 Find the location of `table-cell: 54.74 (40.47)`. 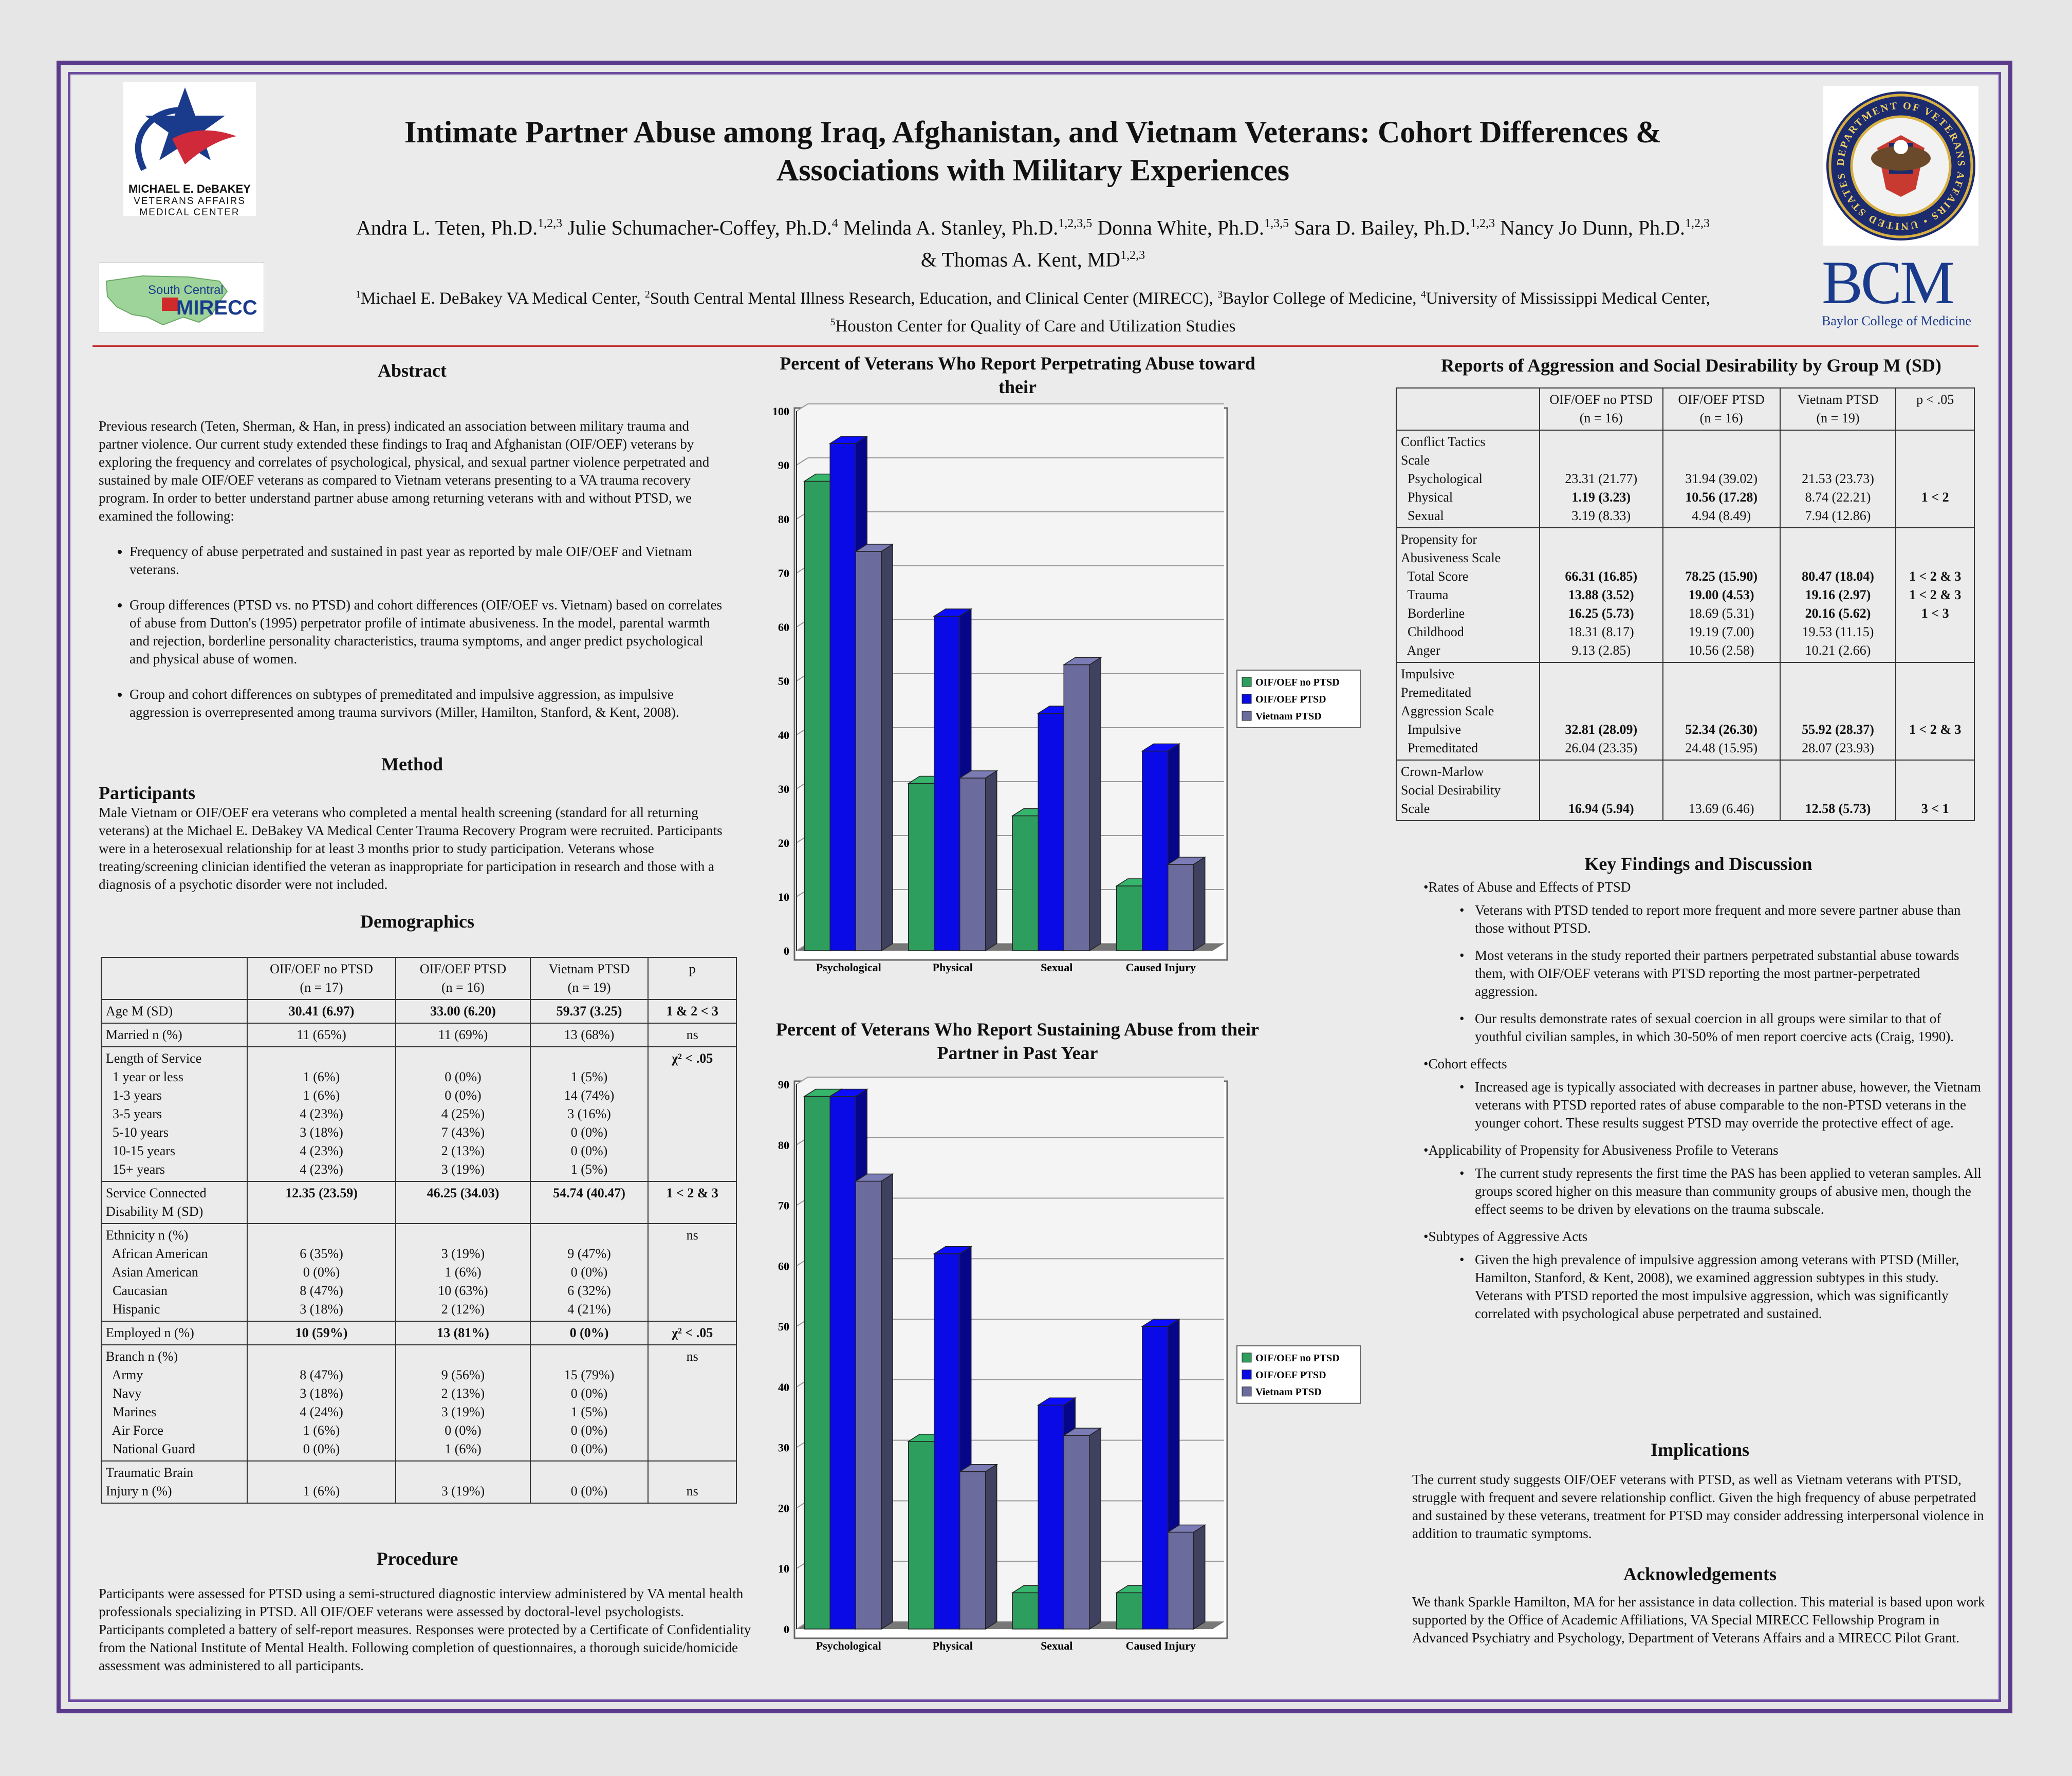

table-cell: 54.74 (40.47) is located at coordinates (589, 1202).